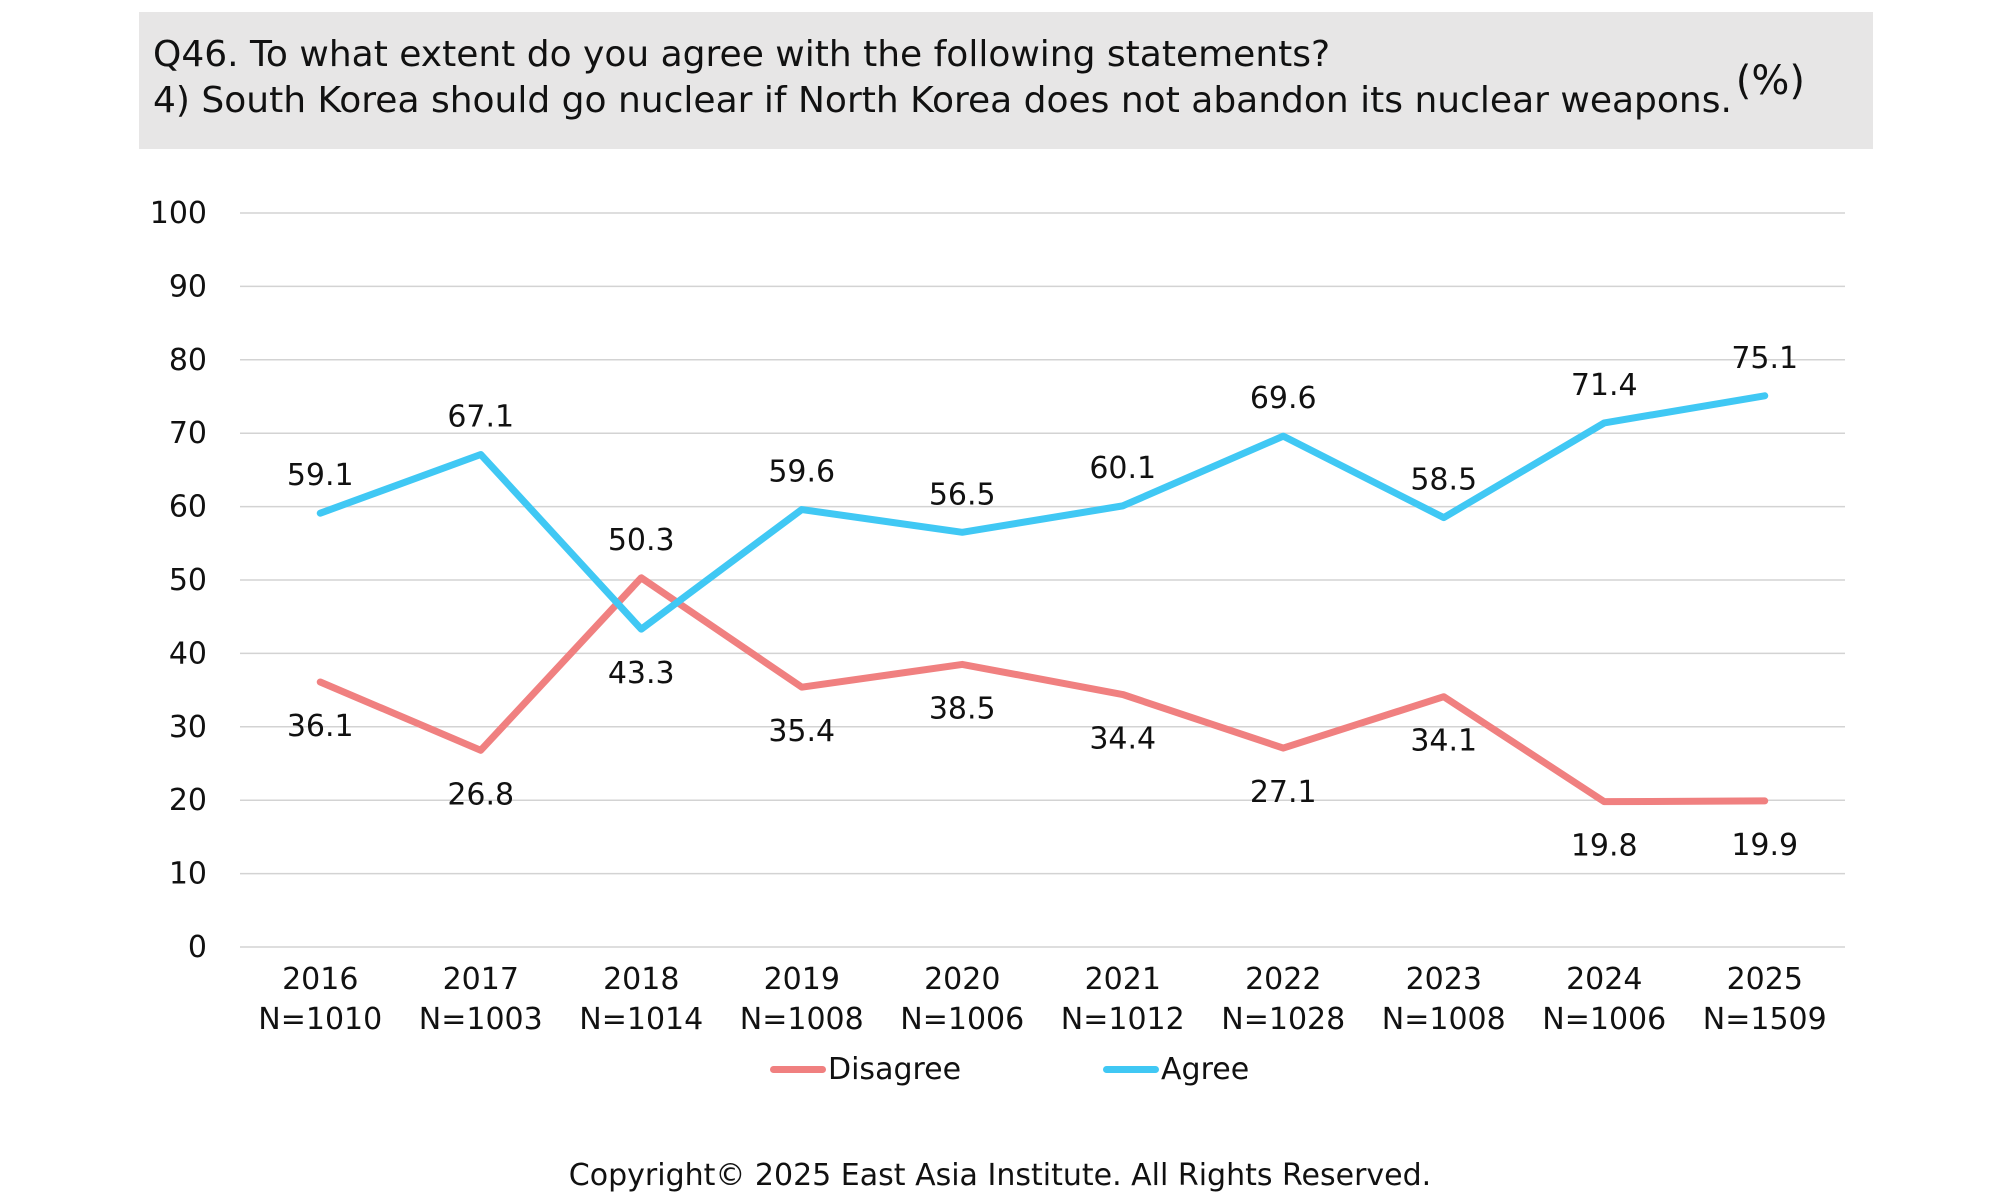 The width and height of the screenshot is (2000, 1200). Describe the element at coordinates (188, 286) in the screenshot. I see `y-tick-label: 90` at that location.